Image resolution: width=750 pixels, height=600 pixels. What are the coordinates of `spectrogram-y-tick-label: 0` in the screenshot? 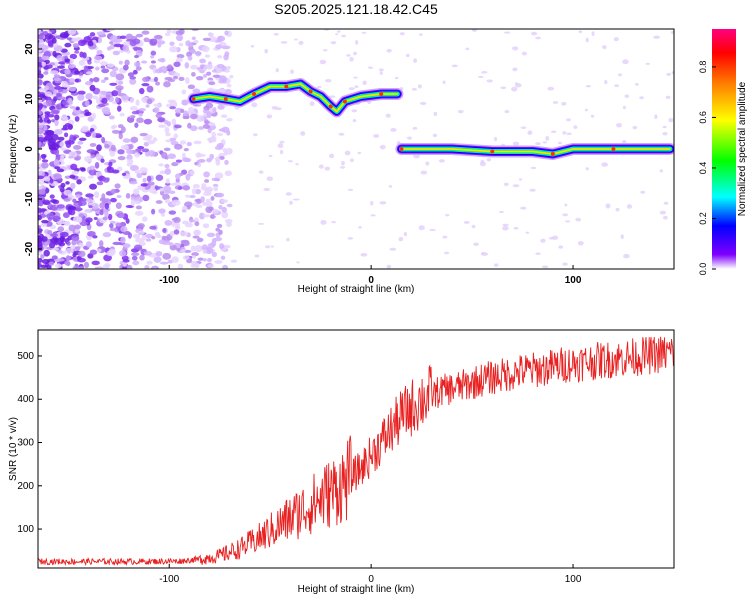 It's located at (29, 149).